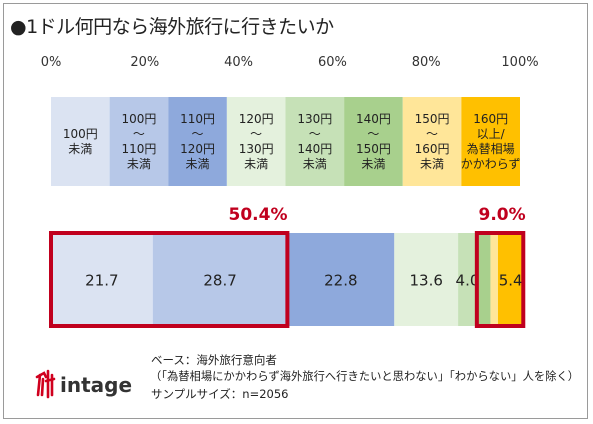 This screenshot has width=593, height=424. Describe the element at coordinates (45, 384) in the screenshot. I see `logo-mark-icon` at that location.